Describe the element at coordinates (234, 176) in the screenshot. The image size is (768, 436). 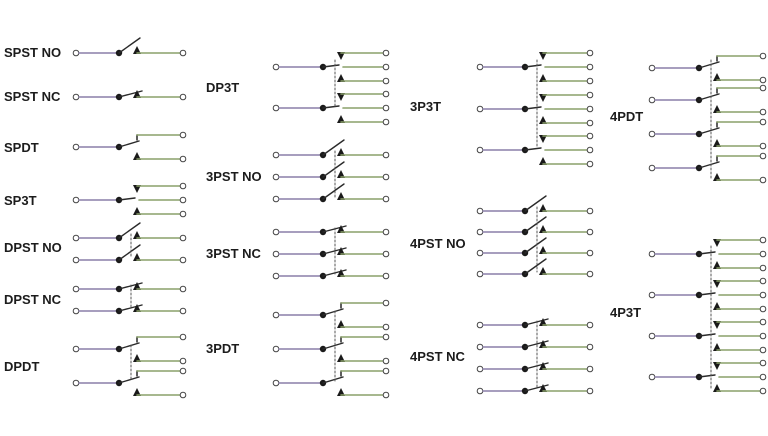
I see `label-3pst-no: 3PST NO` at that location.